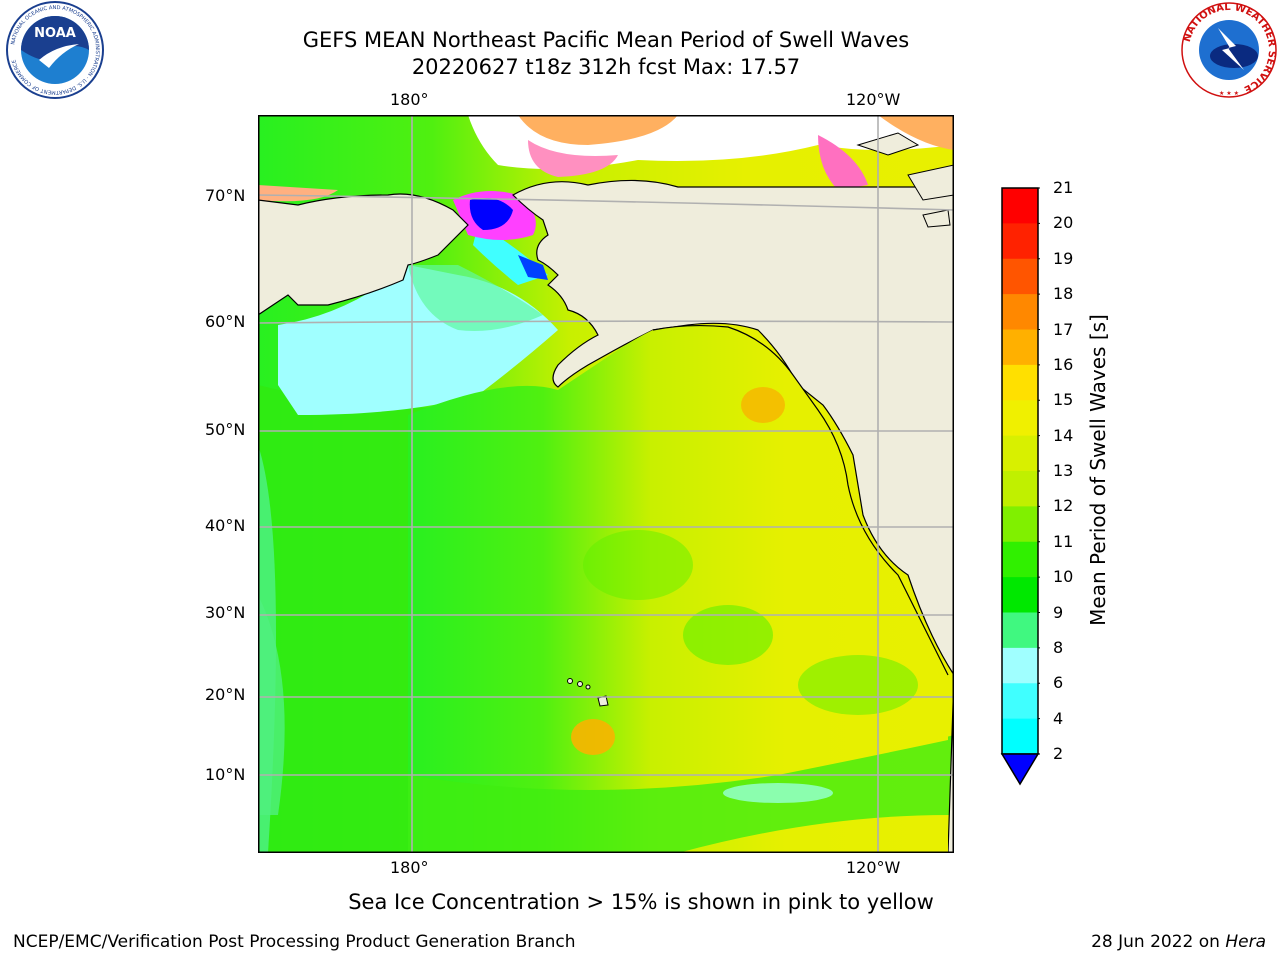 This screenshot has width=1280, height=960. What do you see at coordinates (1229, 50) in the screenshot?
I see `nws-logo: NATIONAL WEATHER SERVICE ★ ★ ★` at bounding box center [1229, 50].